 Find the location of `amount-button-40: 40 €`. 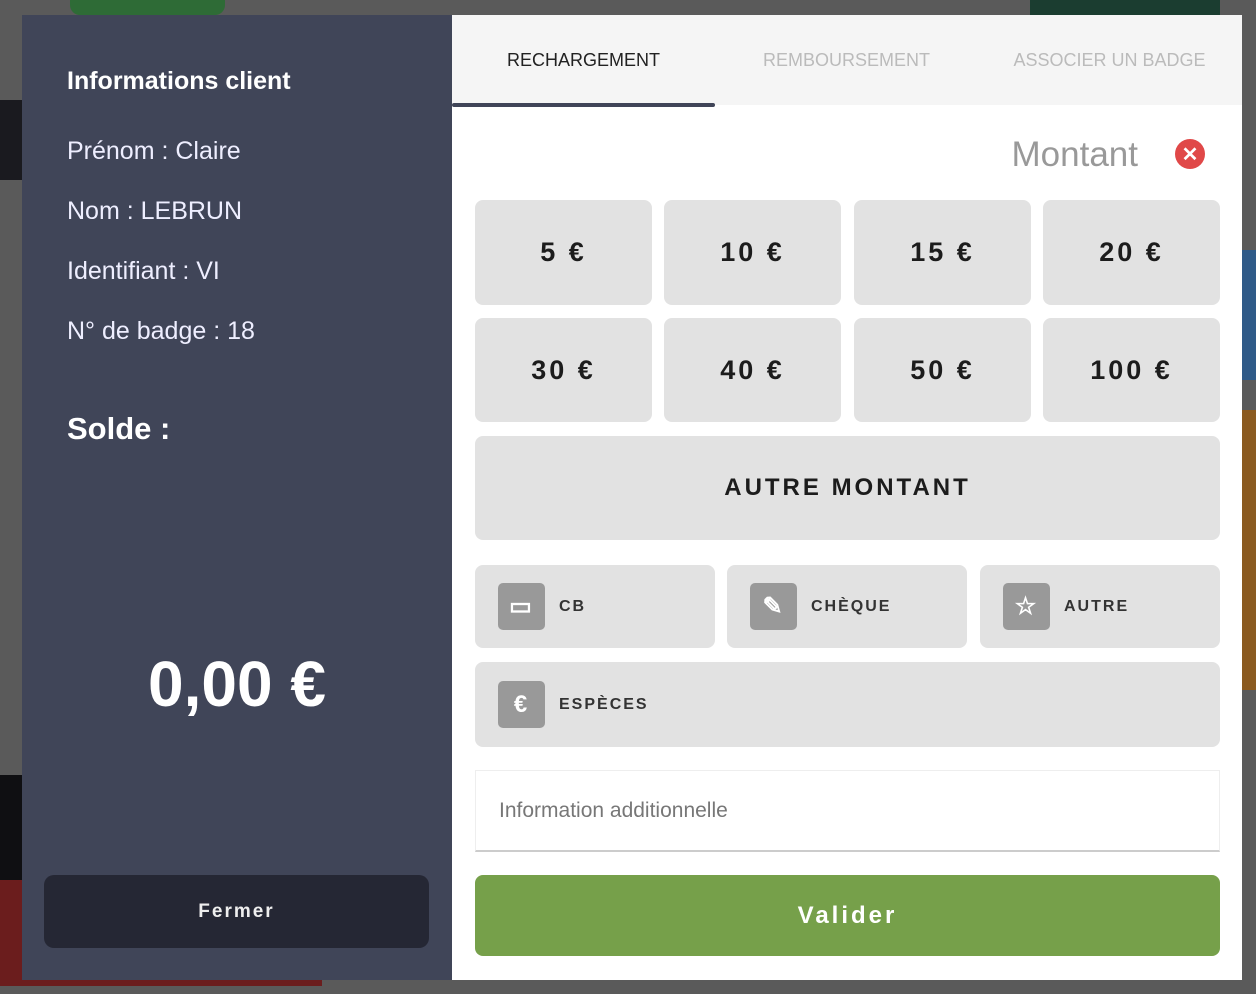

amount-button-40: 40 € is located at coordinates (752, 370).